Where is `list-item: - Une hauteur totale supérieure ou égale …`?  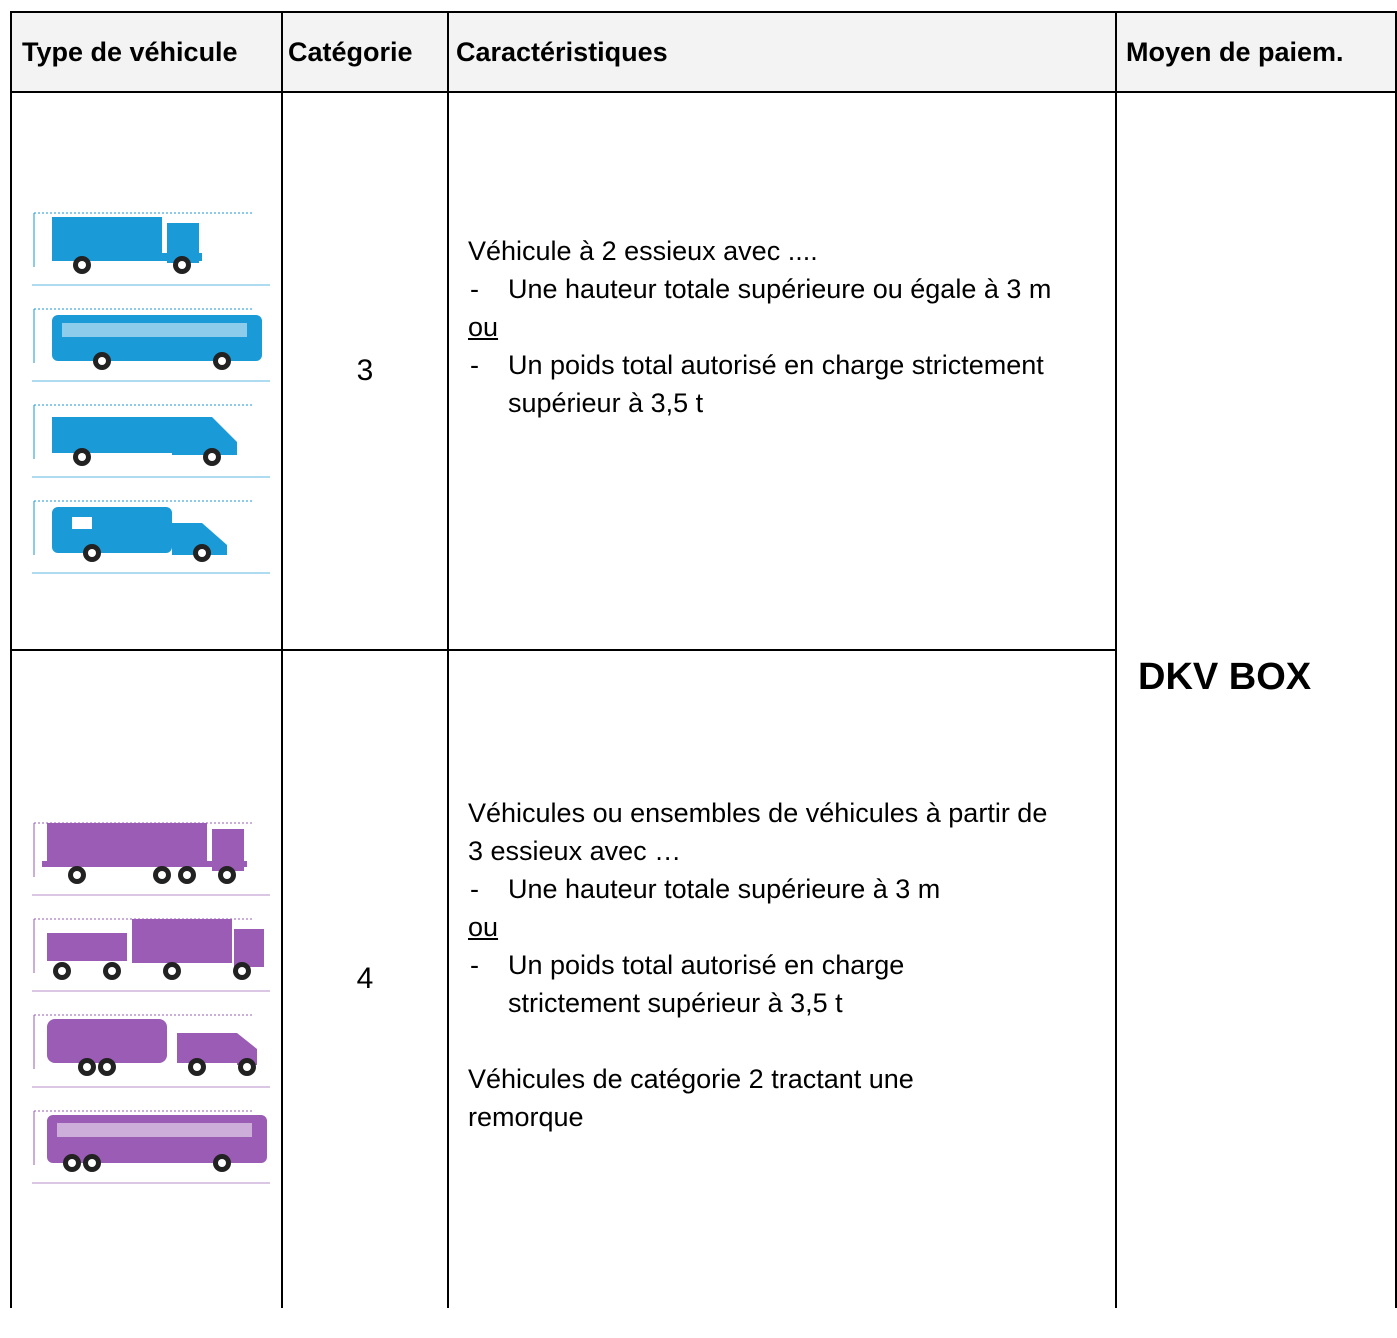
list-item: - Une hauteur totale supérieure ou égale … is located at coordinates (788, 289).